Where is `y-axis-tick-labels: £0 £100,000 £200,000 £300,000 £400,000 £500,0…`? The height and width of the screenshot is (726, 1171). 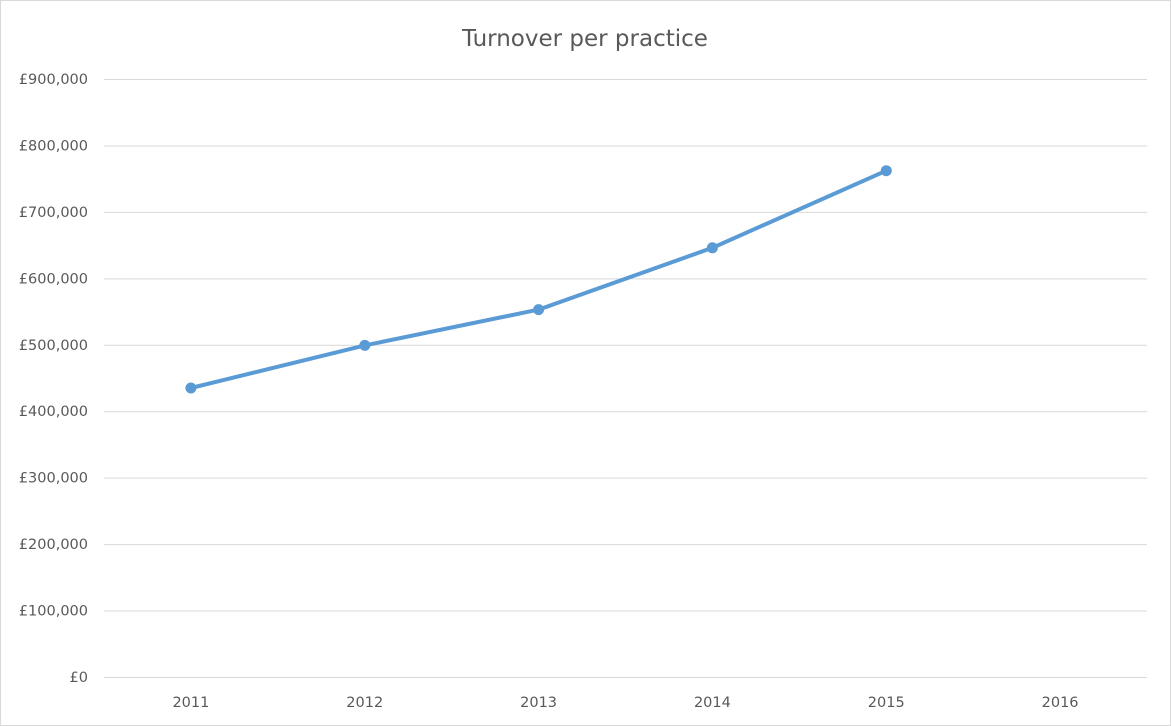 y-axis-tick-labels: £0 £100,000 £200,000 £300,000 £400,000 £500,0… is located at coordinates (53, 379).